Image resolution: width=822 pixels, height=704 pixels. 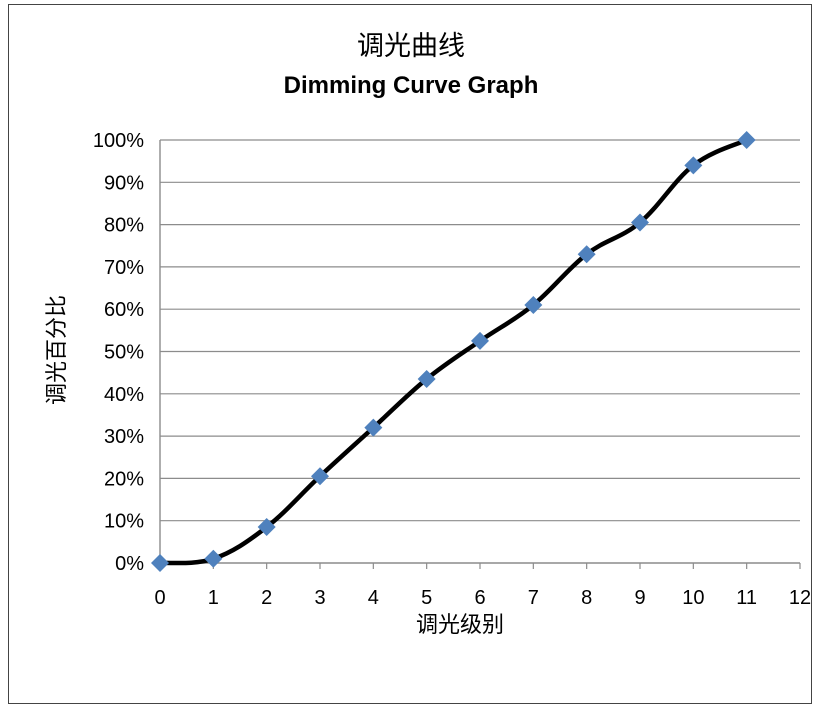 What do you see at coordinates (800, 598) in the screenshot?
I see `x-tick-label: 12` at bounding box center [800, 598].